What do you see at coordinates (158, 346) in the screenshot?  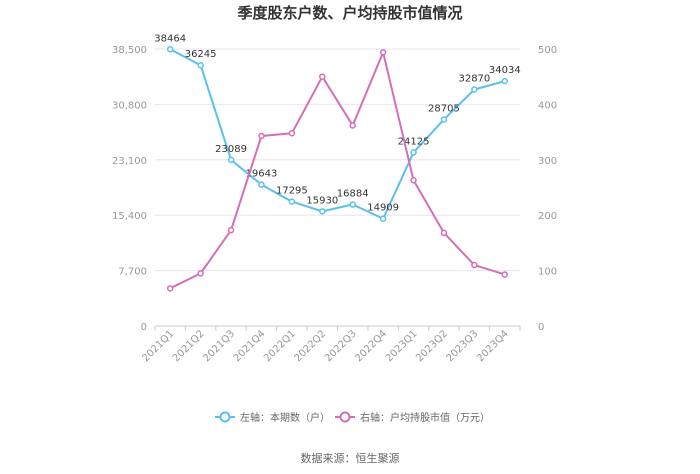 I see `x-tick-label: 2021Q1` at bounding box center [158, 346].